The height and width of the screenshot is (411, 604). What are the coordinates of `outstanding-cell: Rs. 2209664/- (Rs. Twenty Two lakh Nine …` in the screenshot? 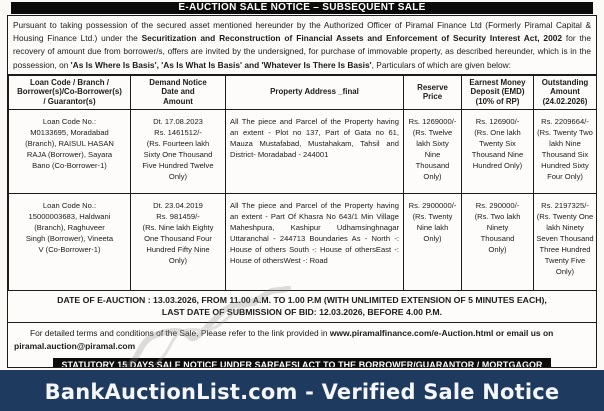 It's located at (564, 151).